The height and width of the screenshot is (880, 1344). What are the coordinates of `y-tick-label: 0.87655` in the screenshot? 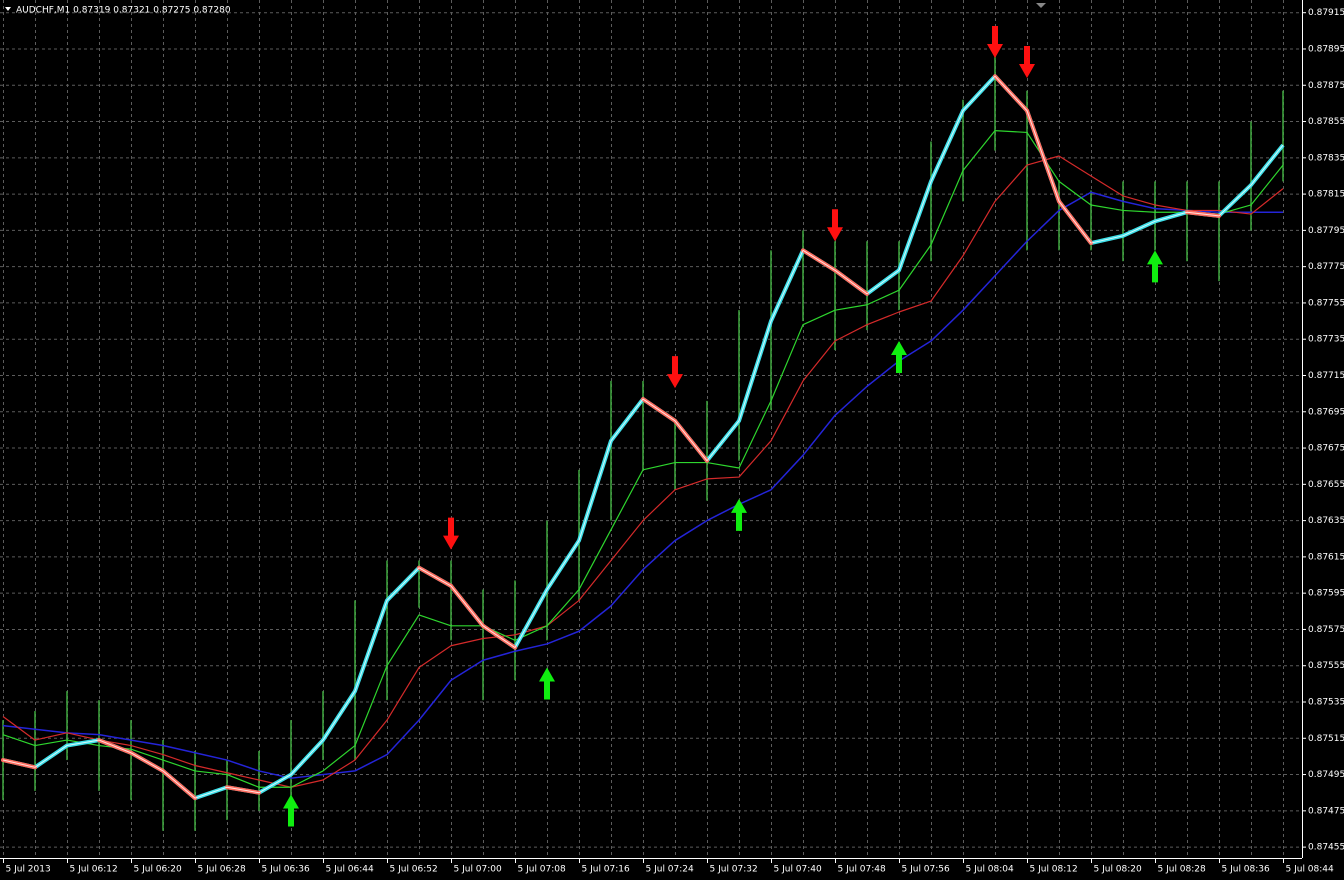 It's located at (1326, 485).